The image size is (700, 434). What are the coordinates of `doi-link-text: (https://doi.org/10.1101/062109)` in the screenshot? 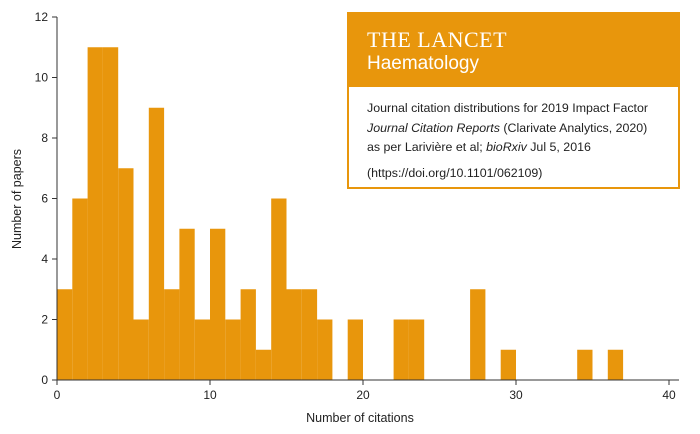 It's located at (455, 172).